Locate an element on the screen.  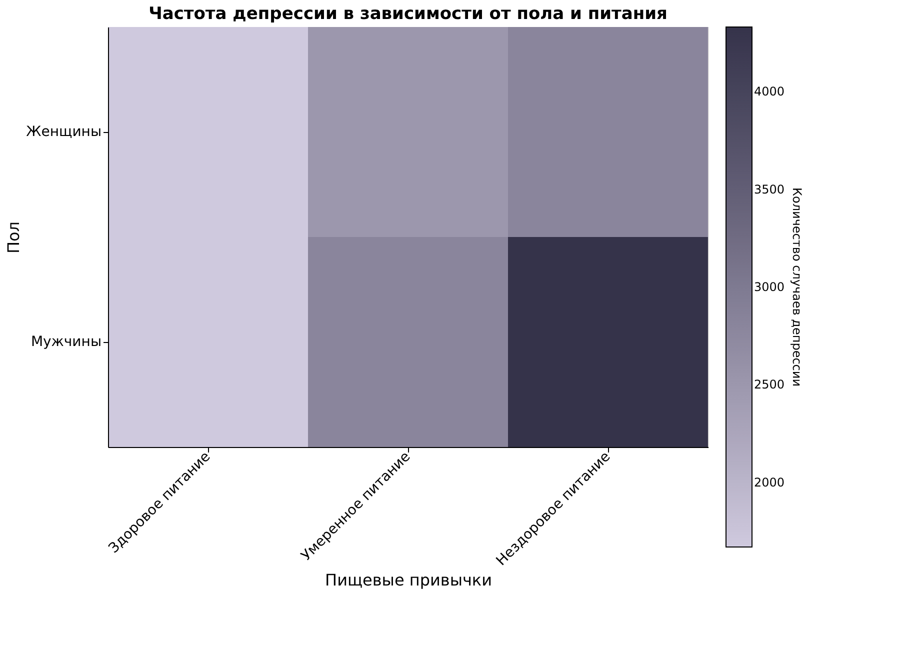
x-axis-title: Пищевые привычки is located at coordinates (408, 580).